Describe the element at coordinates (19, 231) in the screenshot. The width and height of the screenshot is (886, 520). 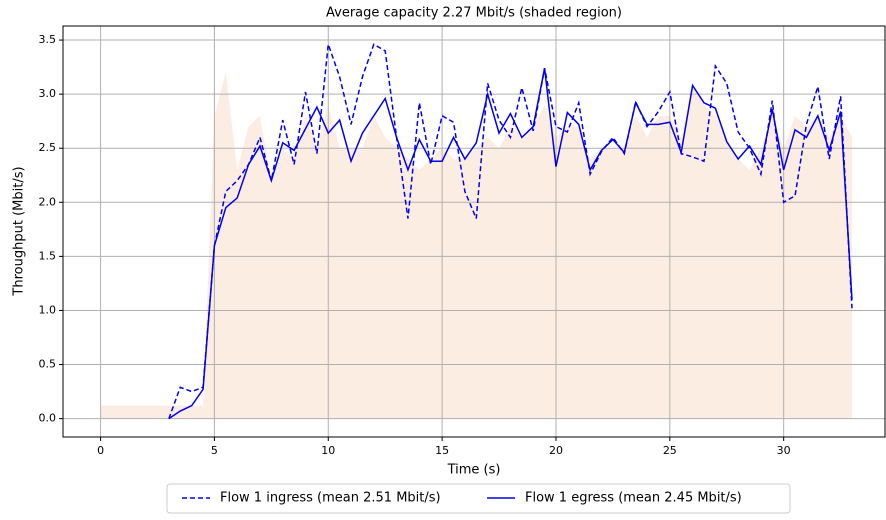
I see `y-axis-label: Throughput (Mbit/s)` at that location.